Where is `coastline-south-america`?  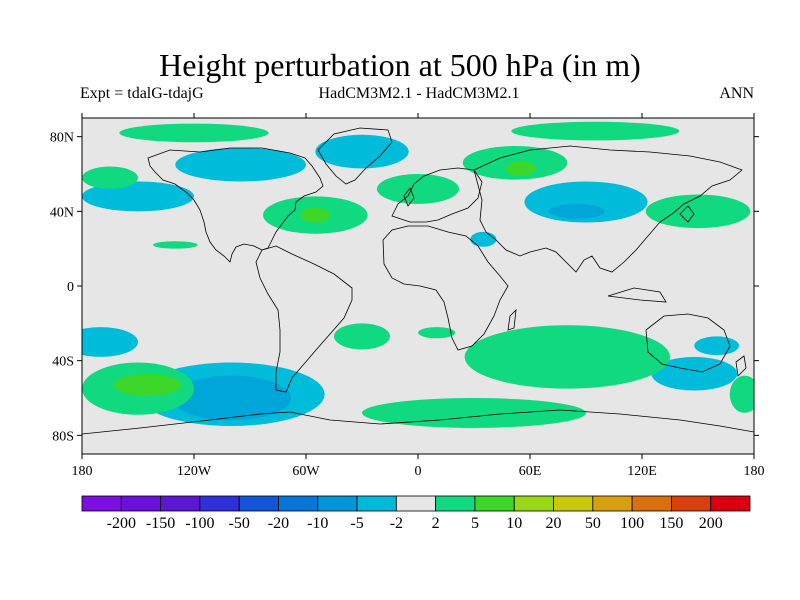 coastline-south-america is located at coordinates (304, 319).